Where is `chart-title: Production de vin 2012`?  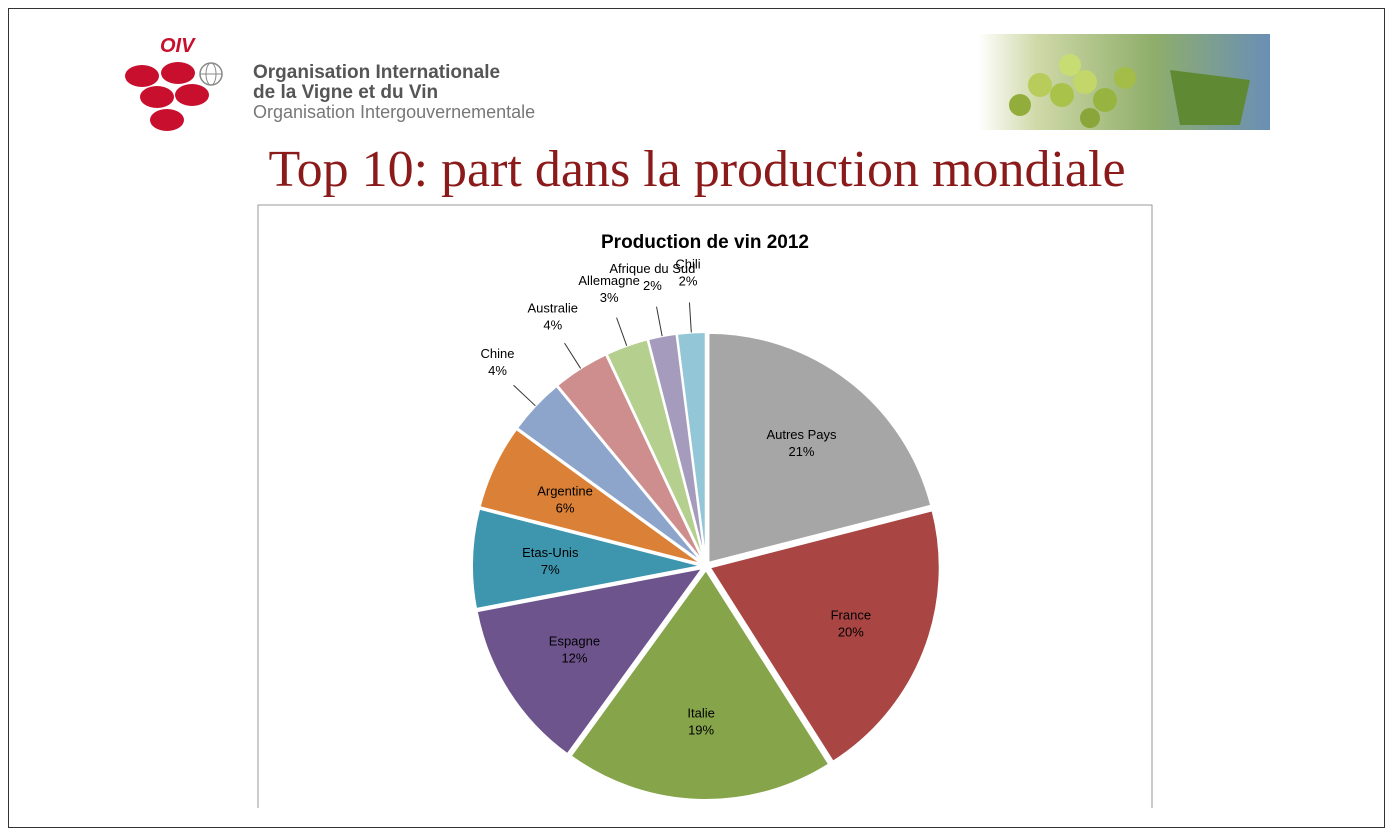 chart-title: Production de vin 2012 is located at coordinates (705, 242).